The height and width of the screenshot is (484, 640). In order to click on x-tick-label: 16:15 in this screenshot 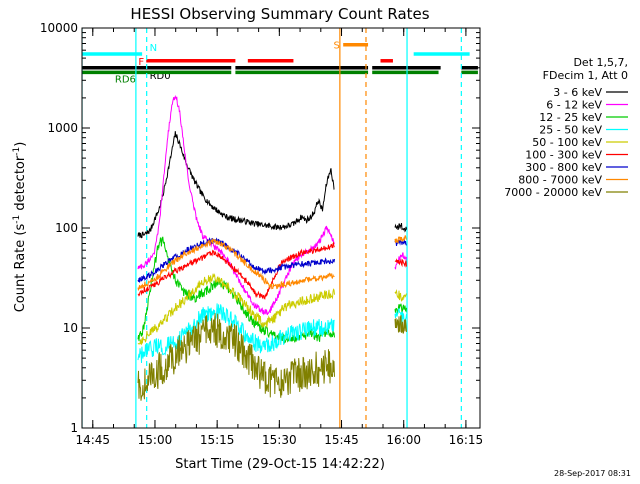, I will do `click(466, 440)`.